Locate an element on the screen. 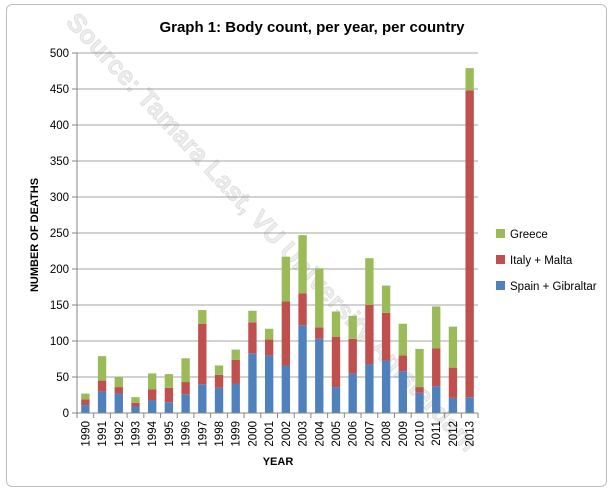 This screenshot has width=615, height=493. bar-spain-gibraltar-2010 is located at coordinates (419, 402).